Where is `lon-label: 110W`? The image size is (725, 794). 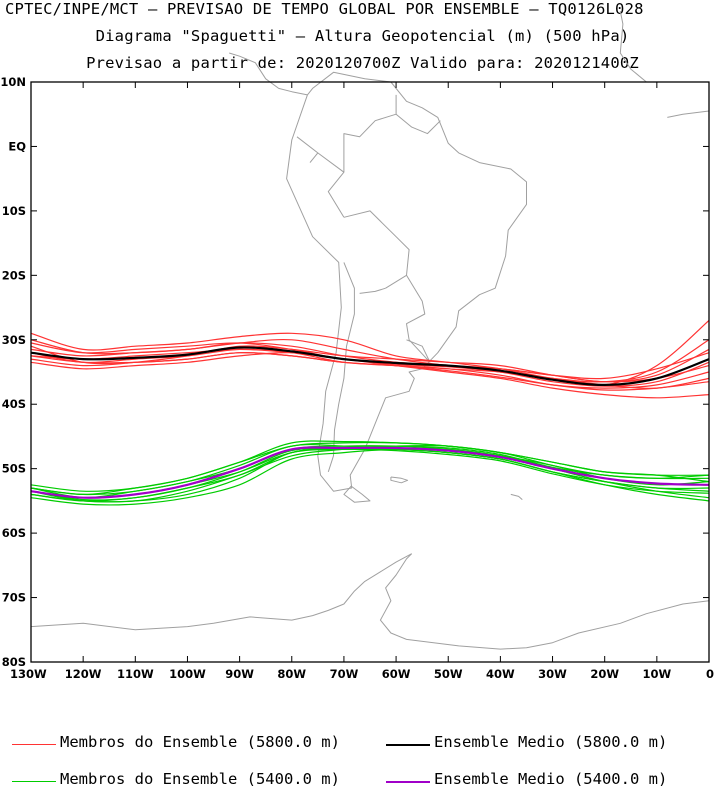 lon-label: 110W is located at coordinates (135, 674).